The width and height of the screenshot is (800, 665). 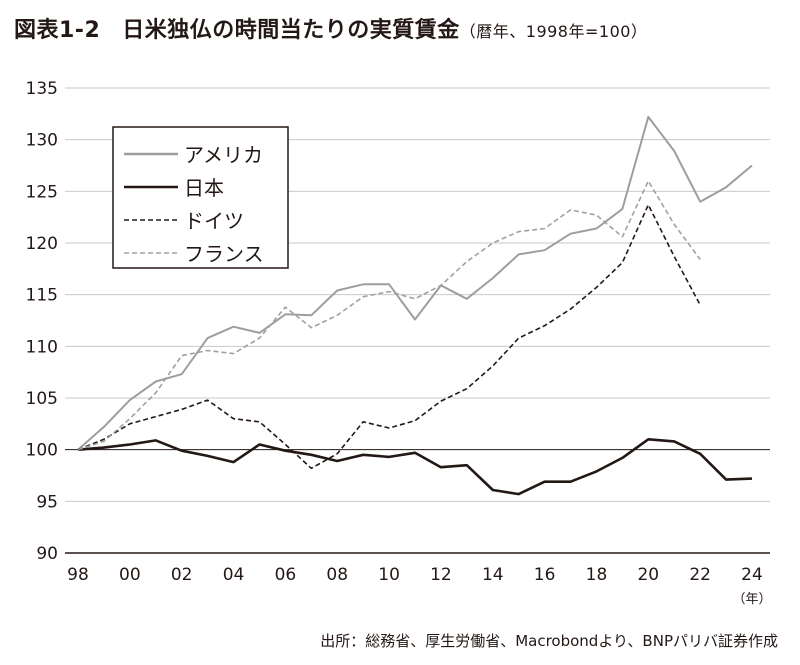 I want to click on x-tick-label: 14, so click(x=493, y=575).